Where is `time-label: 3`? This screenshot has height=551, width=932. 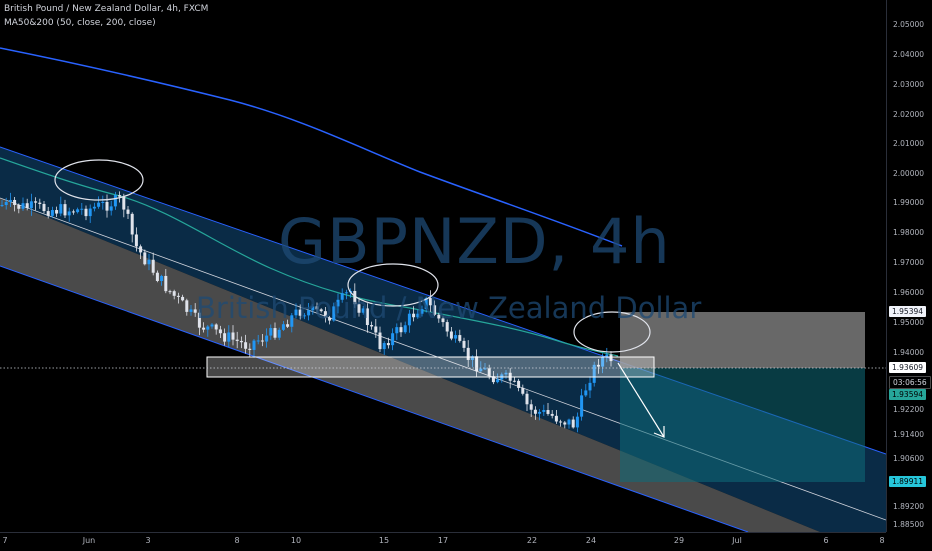 time-label: 3 is located at coordinates (148, 540).